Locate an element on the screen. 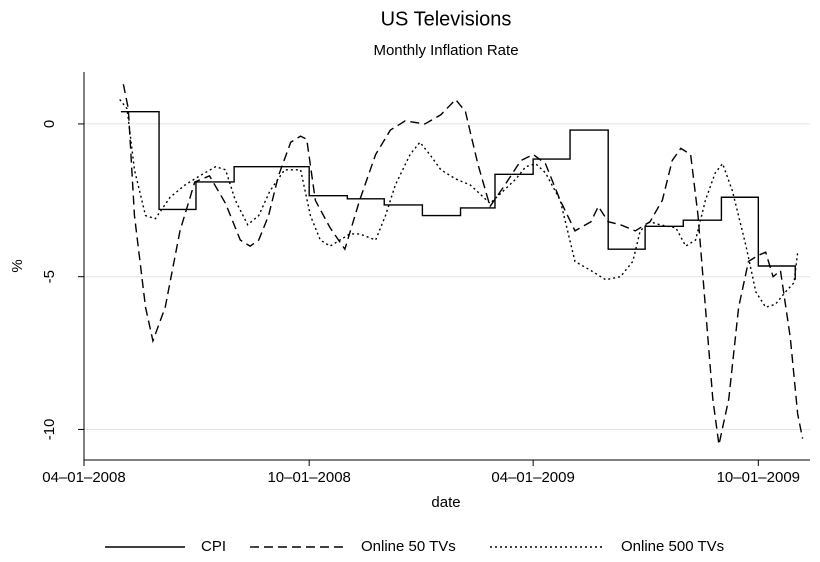 This screenshot has width=820, height=562. x-tick-label: 04–01–2008 is located at coordinates (83, 477).